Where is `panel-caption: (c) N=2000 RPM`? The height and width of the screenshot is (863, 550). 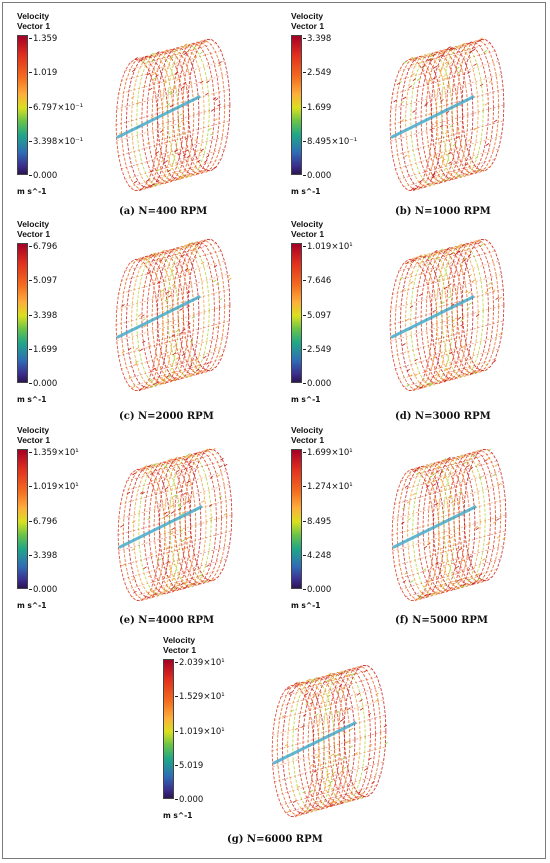
panel-caption: (c) N=2000 RPM is located at coordinates (166, 416).